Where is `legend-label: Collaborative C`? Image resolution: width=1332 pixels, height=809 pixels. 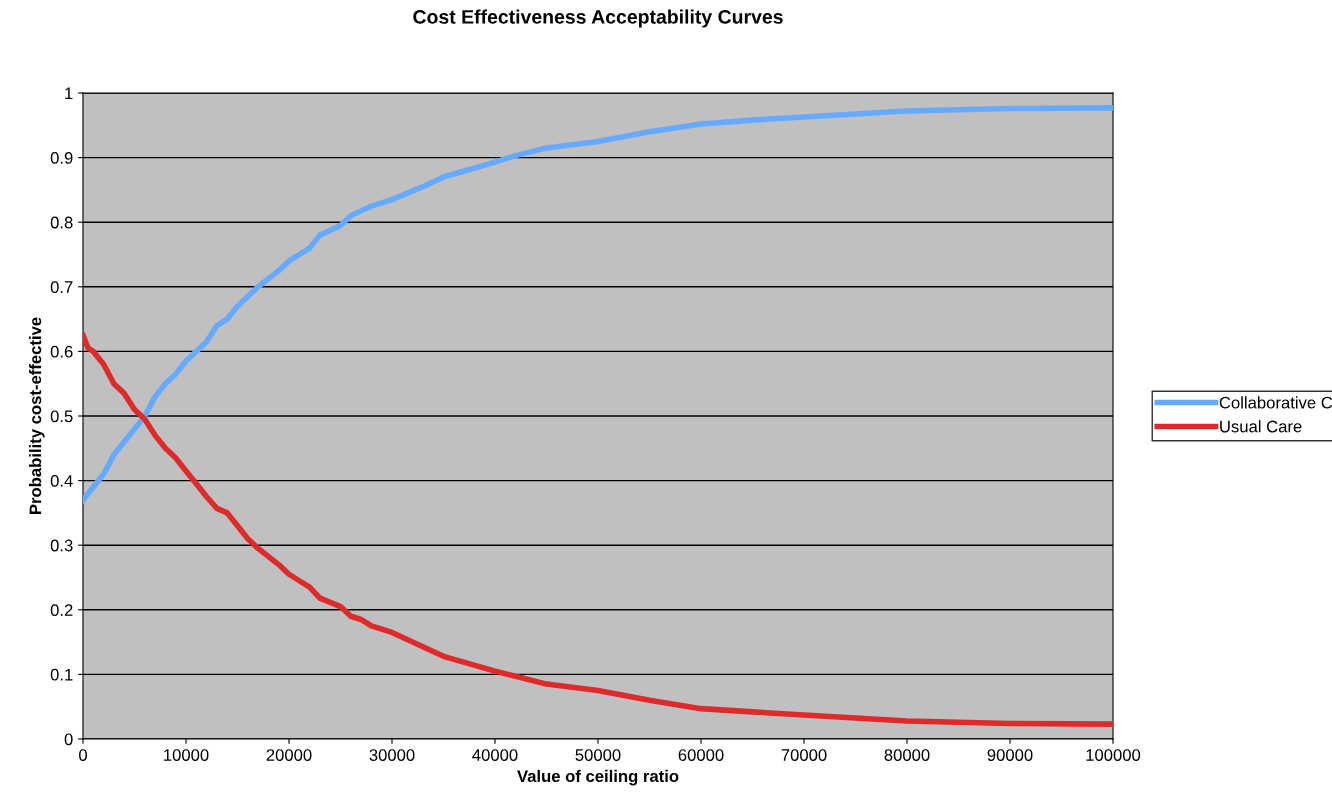
legend-label: Collaborative C is located at coordinates (1275, 402).